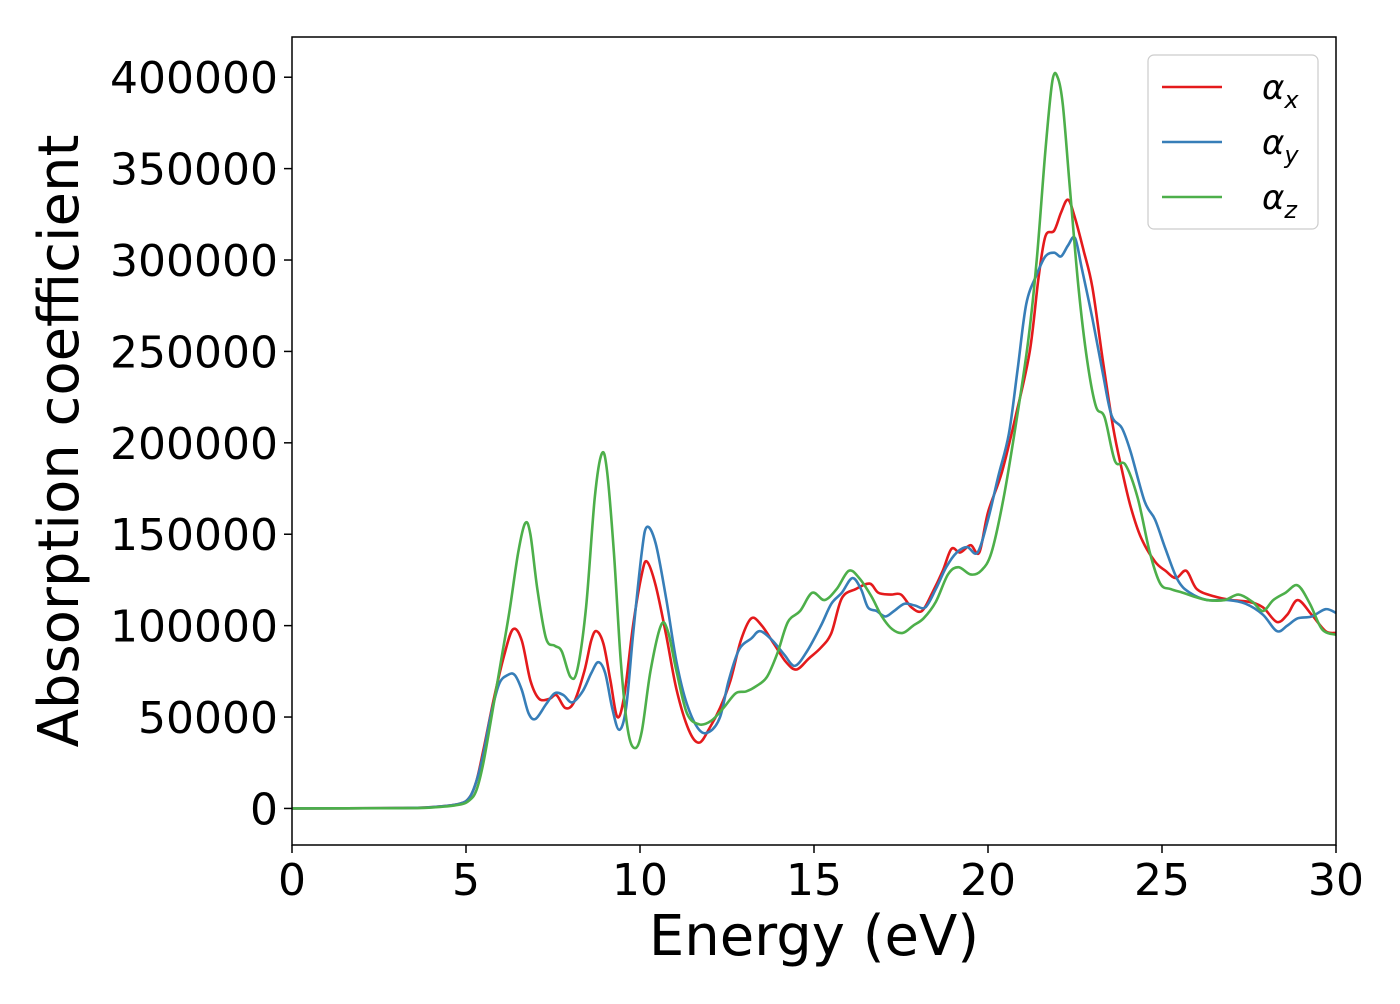 This screenshot has width=1400, height=1004. Describe the element at coordinates (1291, 100) in the screenshot. I see `legend-label-subscript: x` at that location.